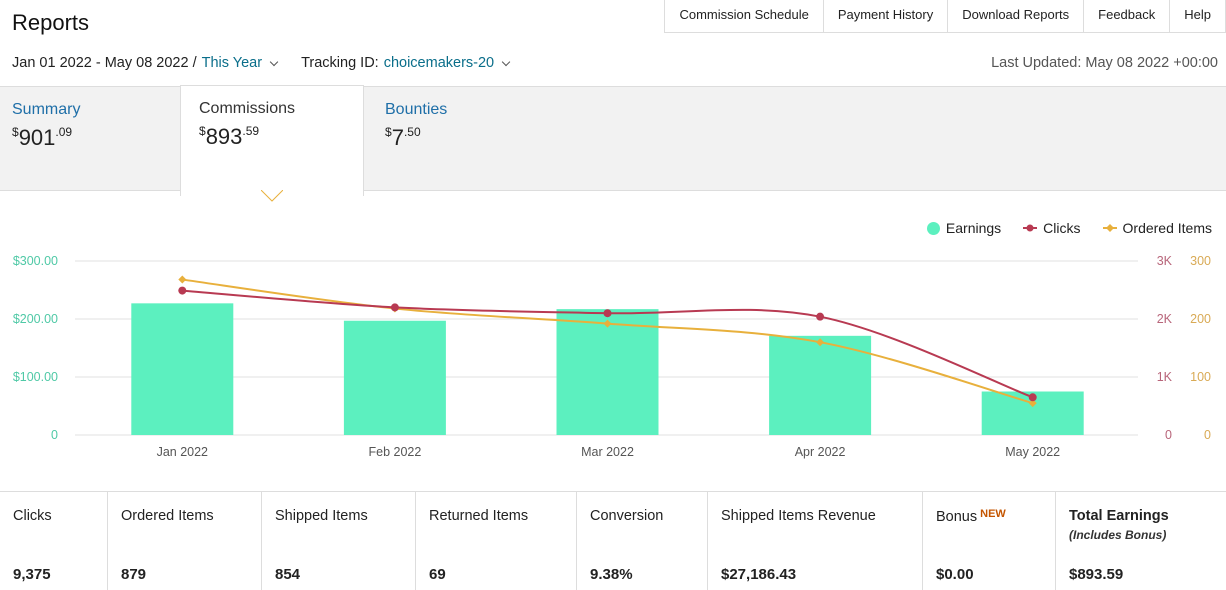 The image size is (1226, 590). Describe the element at coordinates (1032, 452) in the screenshot. I see `x-tick-label: May 2022` at that location.